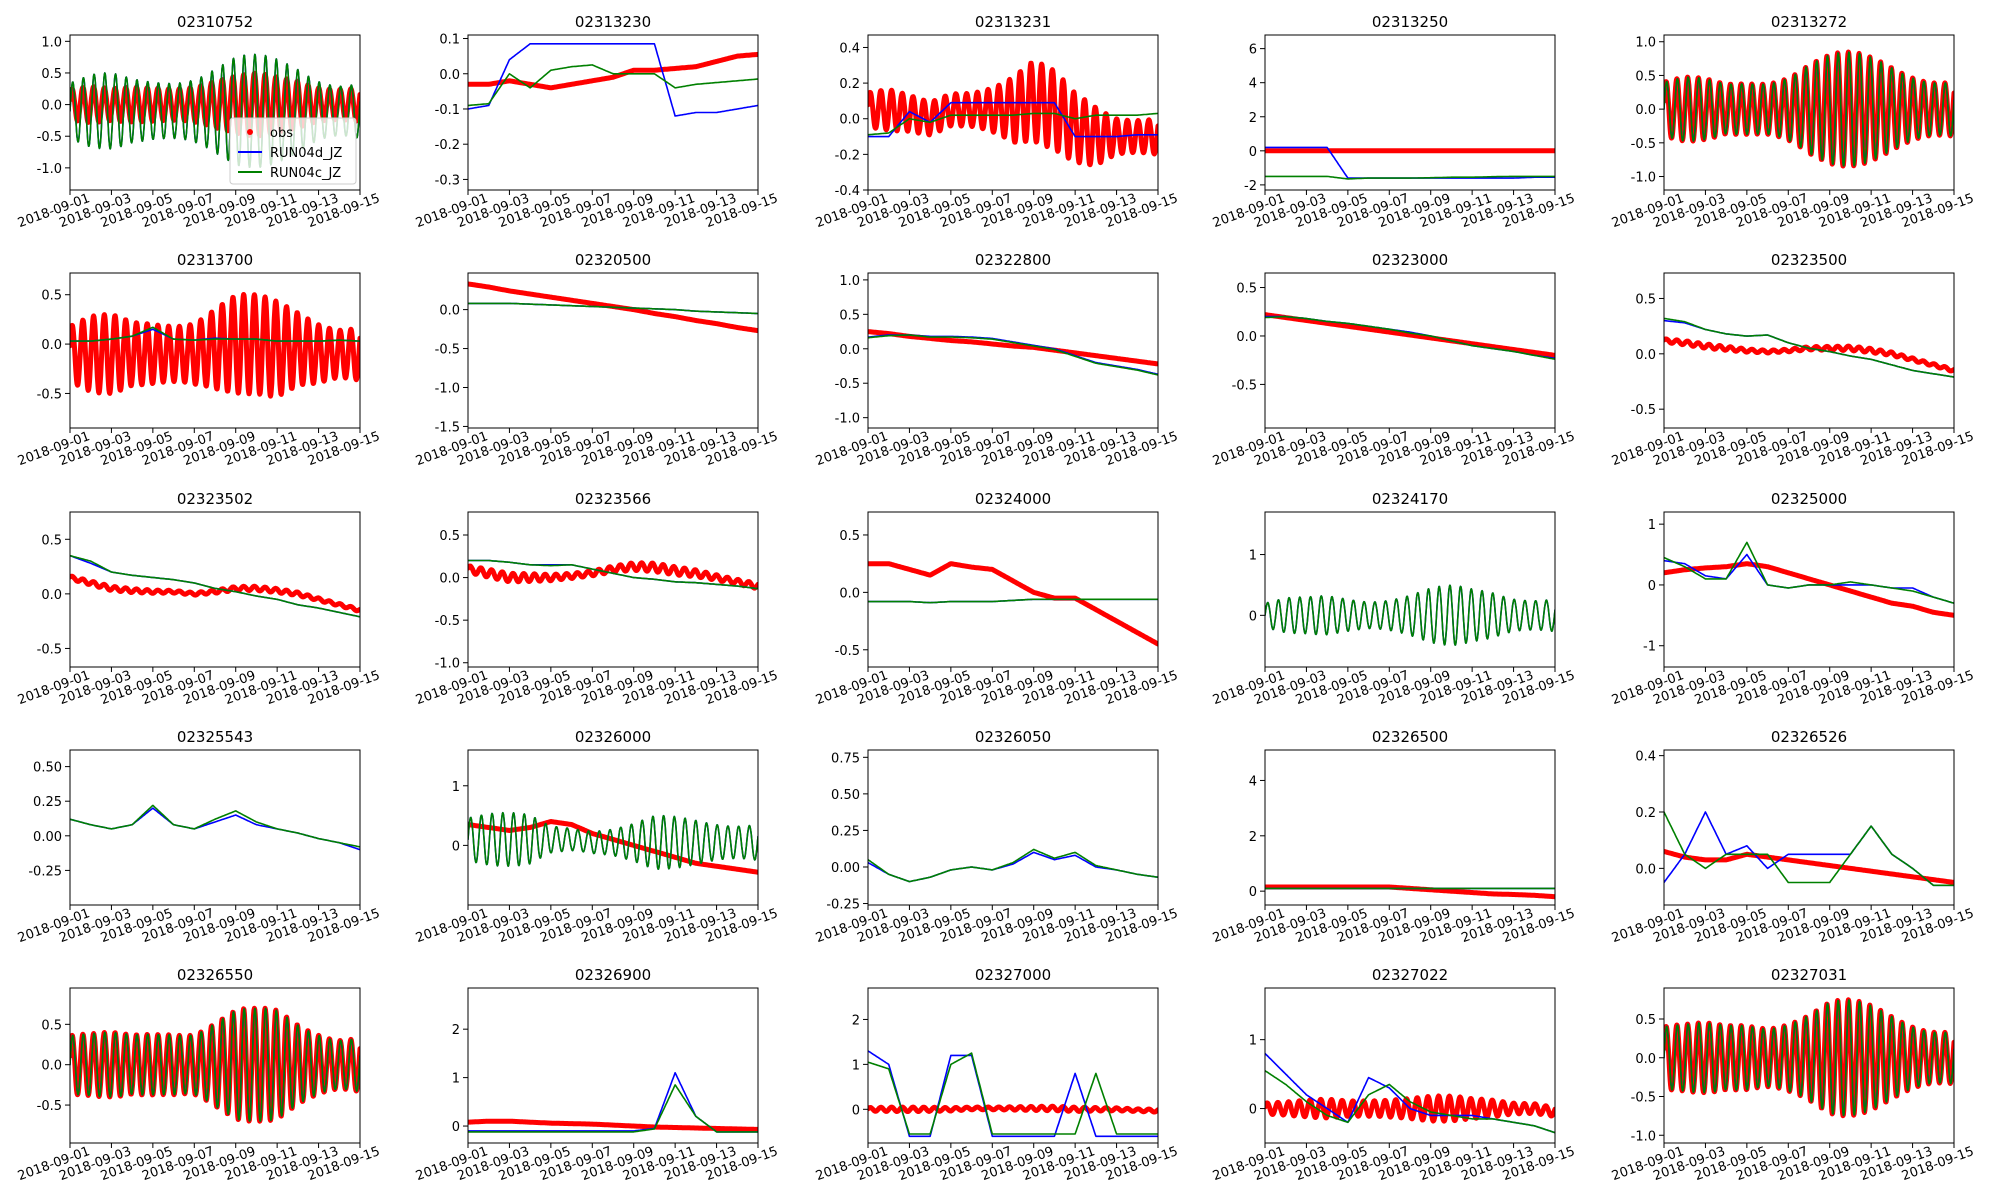 This screenshot has height=1204, width=2000. Describe the element at coordinates (847, 191) in the screenshot. I see `y-tick-label: -0.4` at that location.